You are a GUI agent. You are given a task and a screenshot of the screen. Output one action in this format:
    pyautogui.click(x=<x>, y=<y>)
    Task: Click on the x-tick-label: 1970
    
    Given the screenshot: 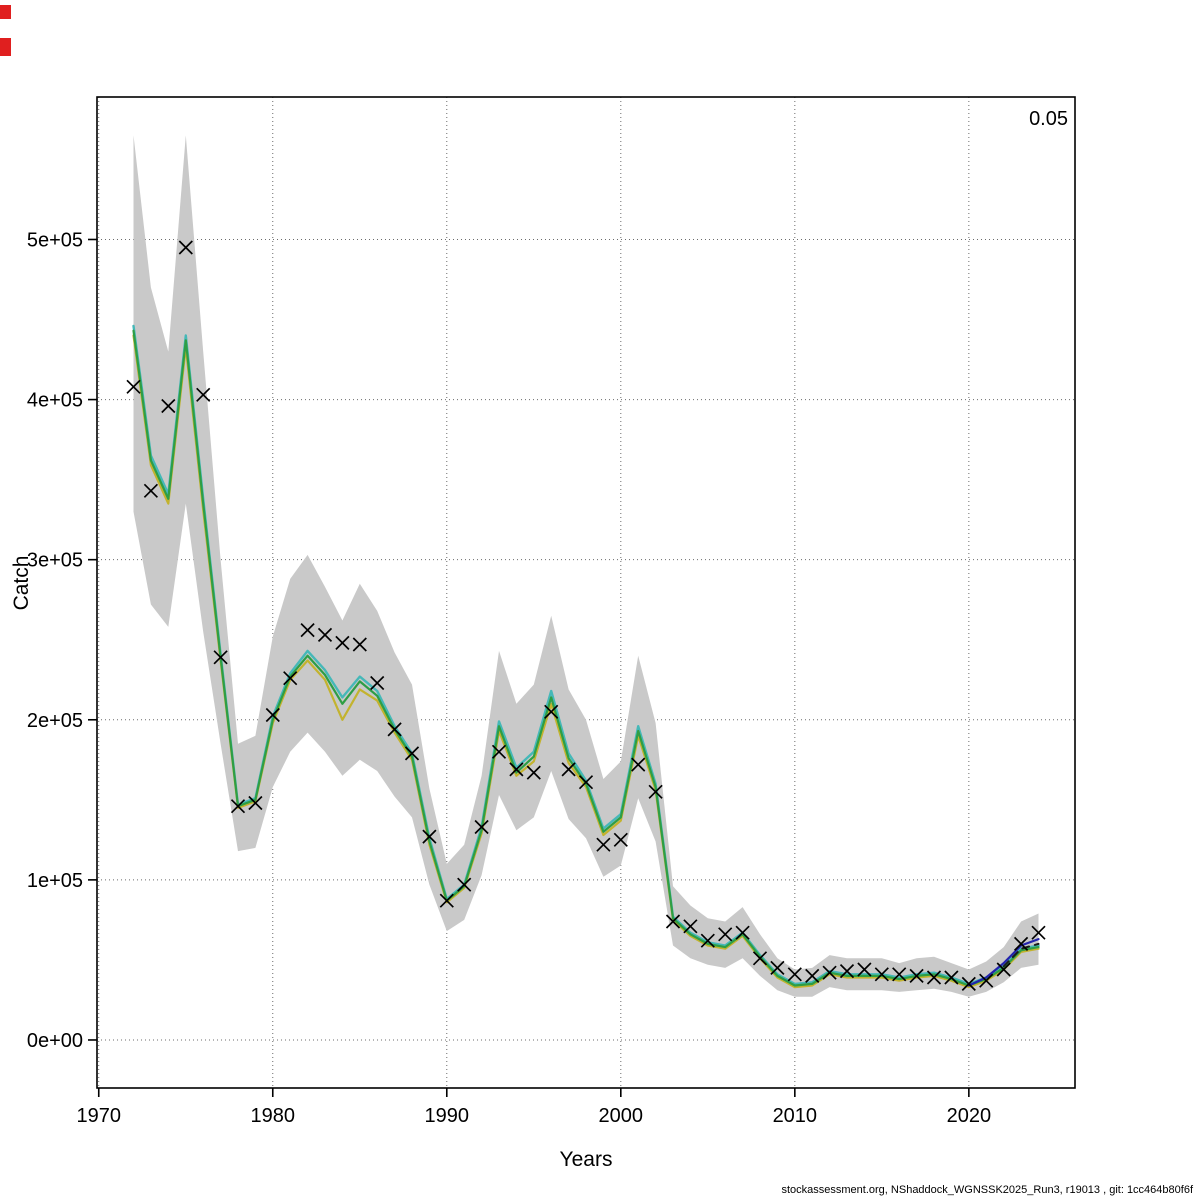 What is the action you would take?
    pyautogui.click(x=98, y=1116)
    